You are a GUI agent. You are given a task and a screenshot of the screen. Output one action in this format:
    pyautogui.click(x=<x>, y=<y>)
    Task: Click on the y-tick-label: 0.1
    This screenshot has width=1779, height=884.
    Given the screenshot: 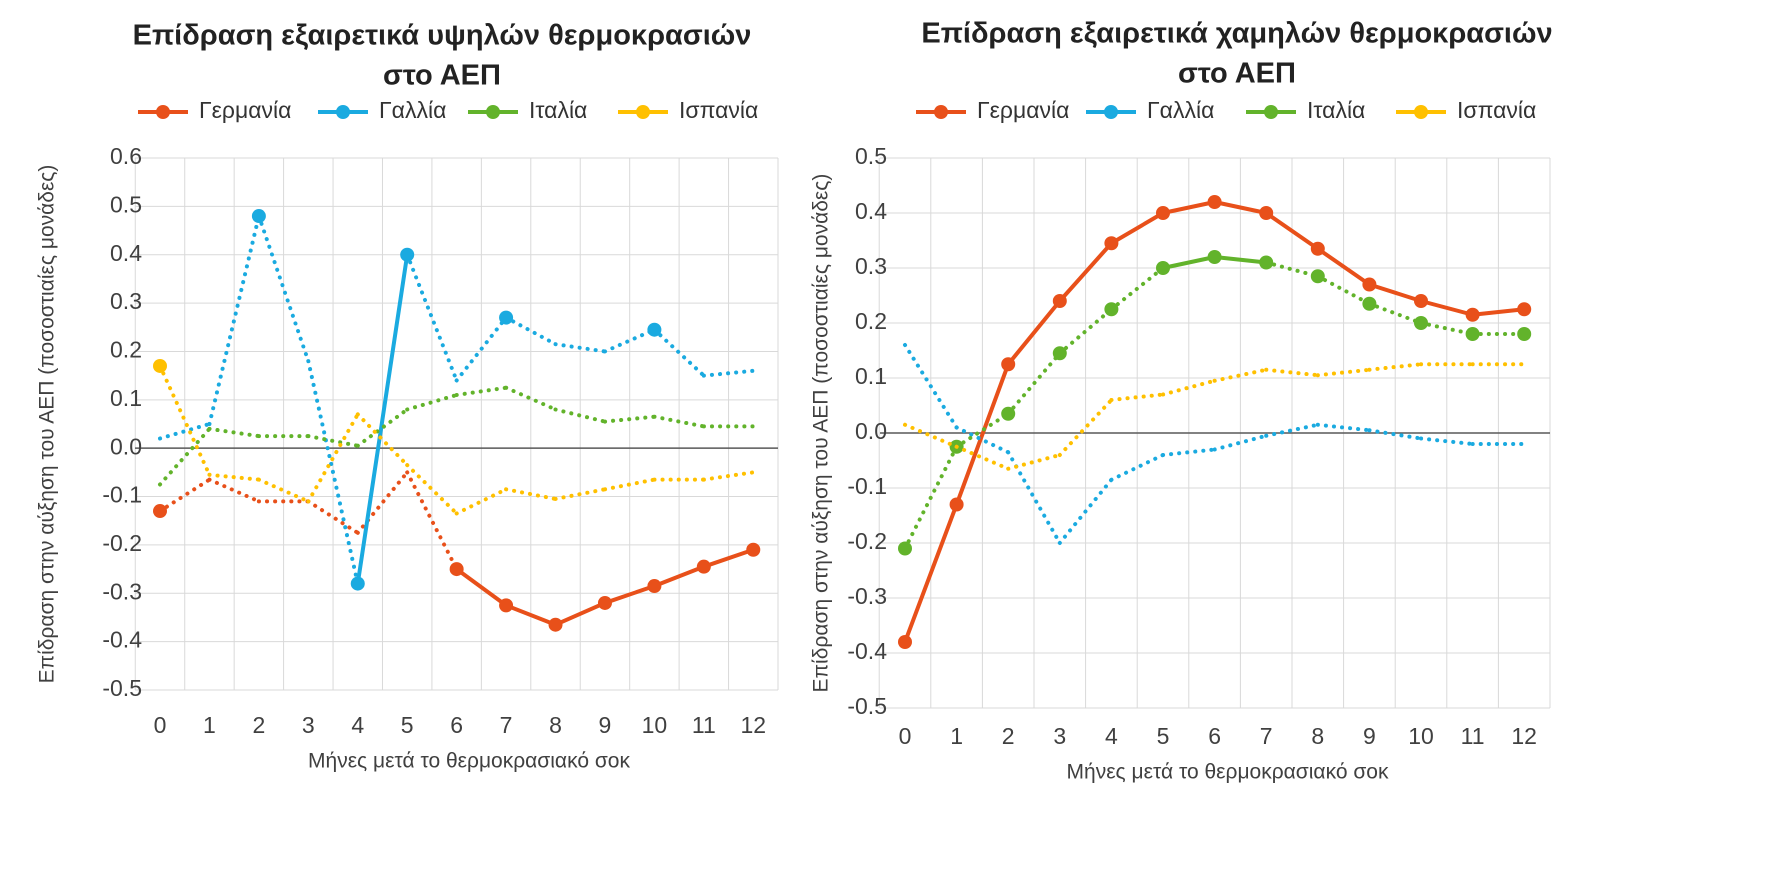 What is the action you would take?
    pyautogui.click(x=871, y=376)
    